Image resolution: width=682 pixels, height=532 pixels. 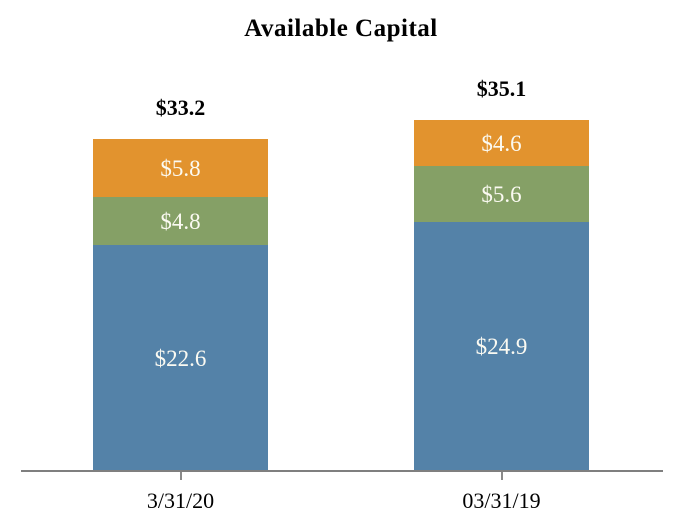 I want to click on x-axis-label: 3/31/20, so click(x=180, y=500).